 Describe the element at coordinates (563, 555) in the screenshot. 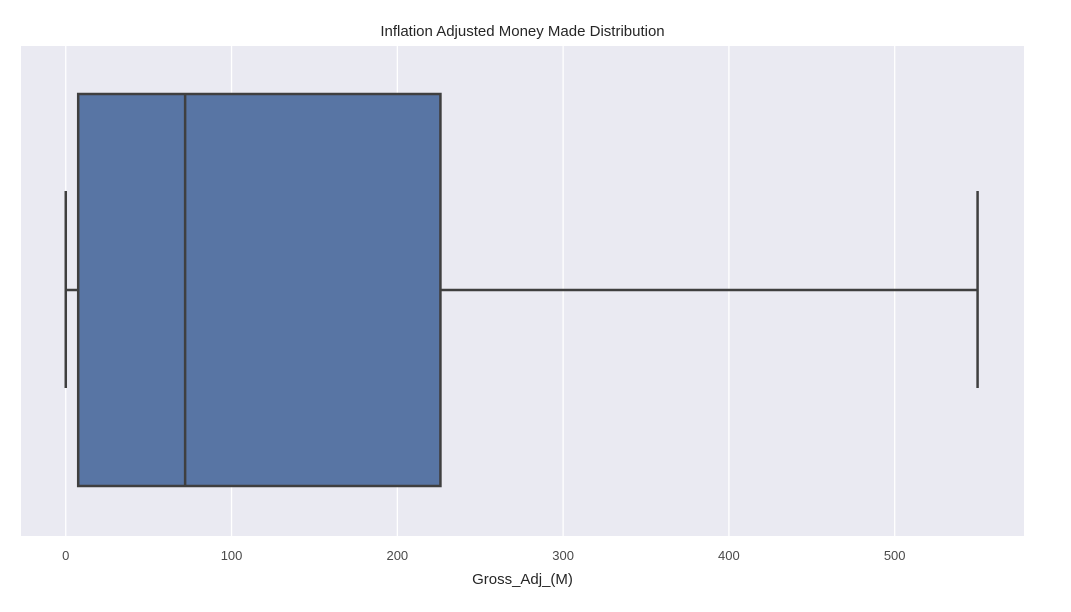

I see `x-tick-label-300: 300` at that location.